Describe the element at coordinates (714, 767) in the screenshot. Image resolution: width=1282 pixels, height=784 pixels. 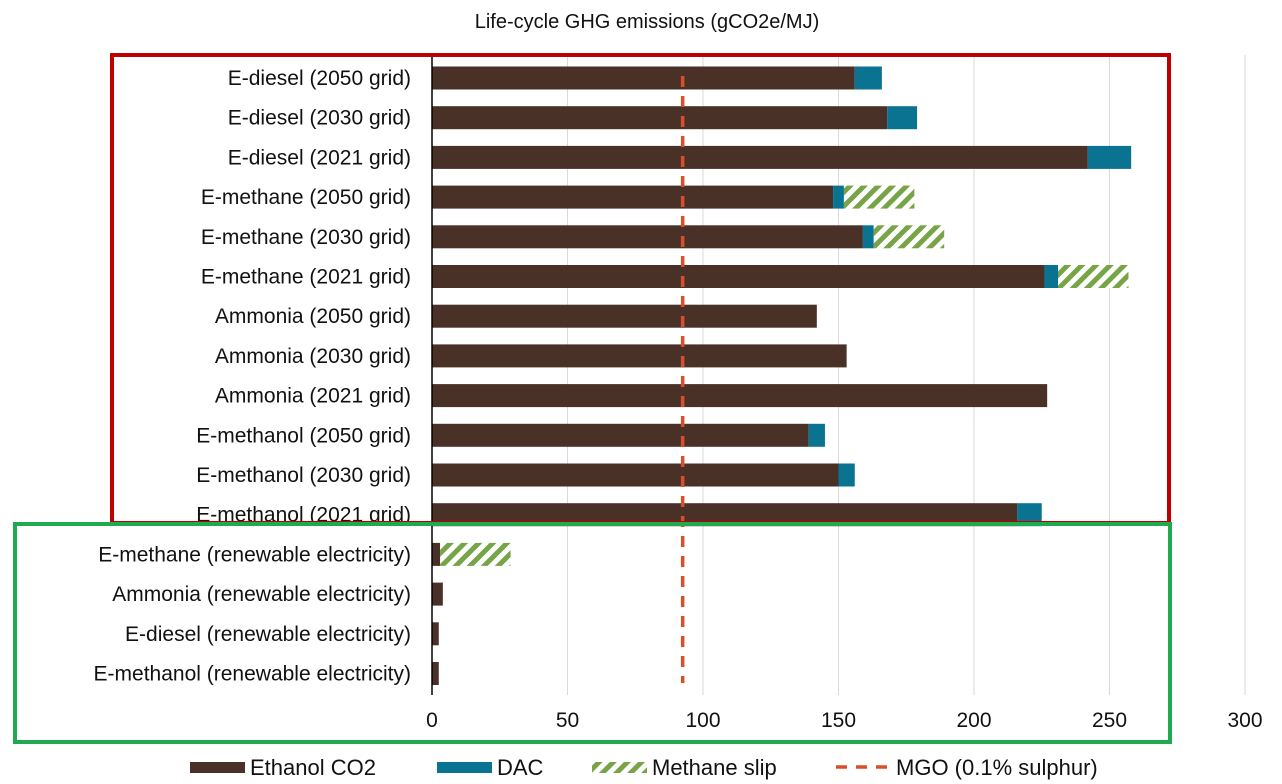
I see `legend-methane-slip-label: Methane slip` at that location.